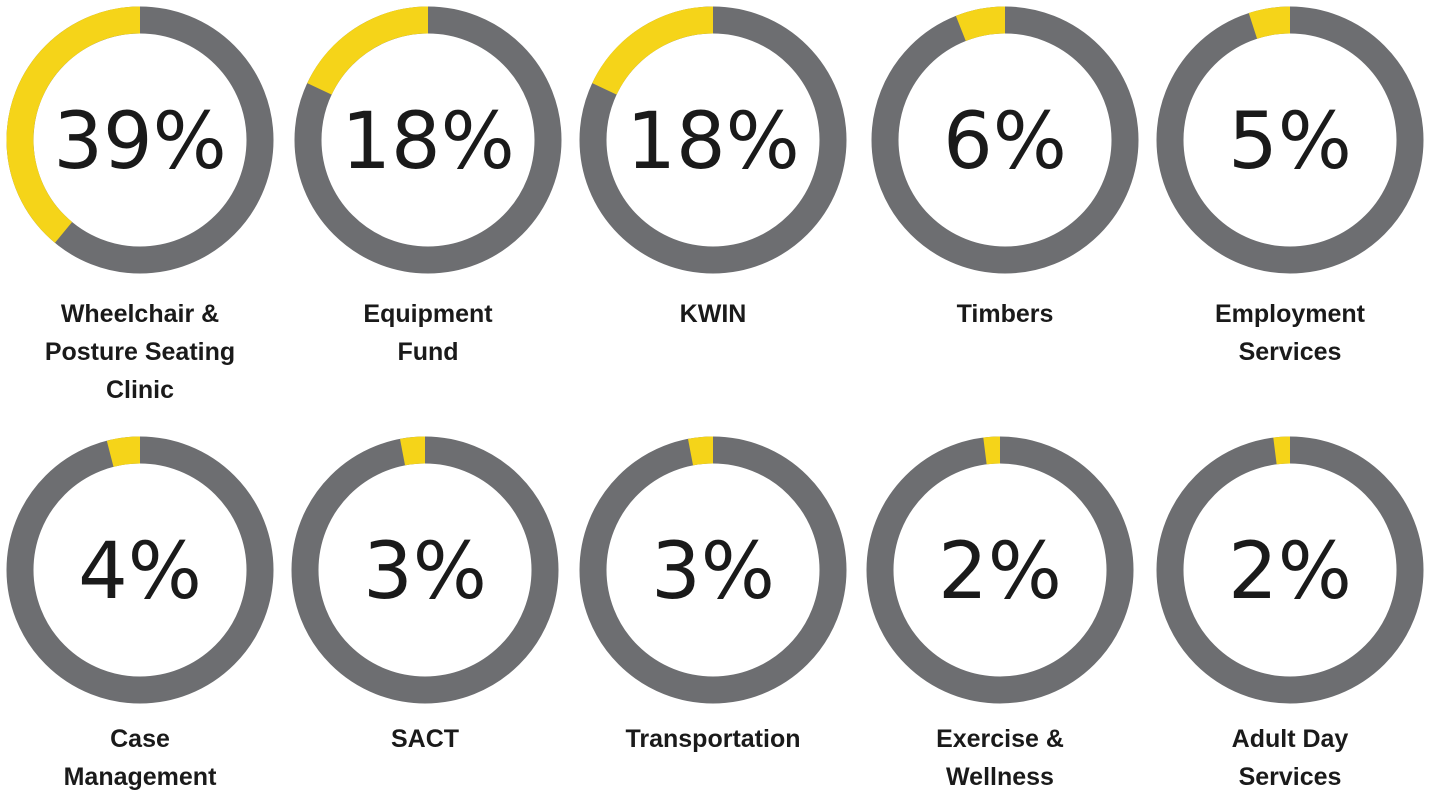  I want to click on percent-label: 5%, so click(1290, 142).